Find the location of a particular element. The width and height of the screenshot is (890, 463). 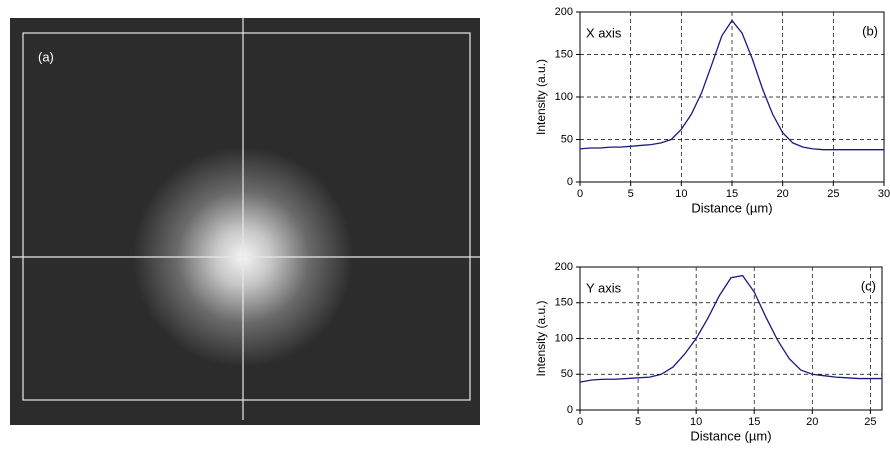

annotation: Y axis is located at coordinates (604, 287).